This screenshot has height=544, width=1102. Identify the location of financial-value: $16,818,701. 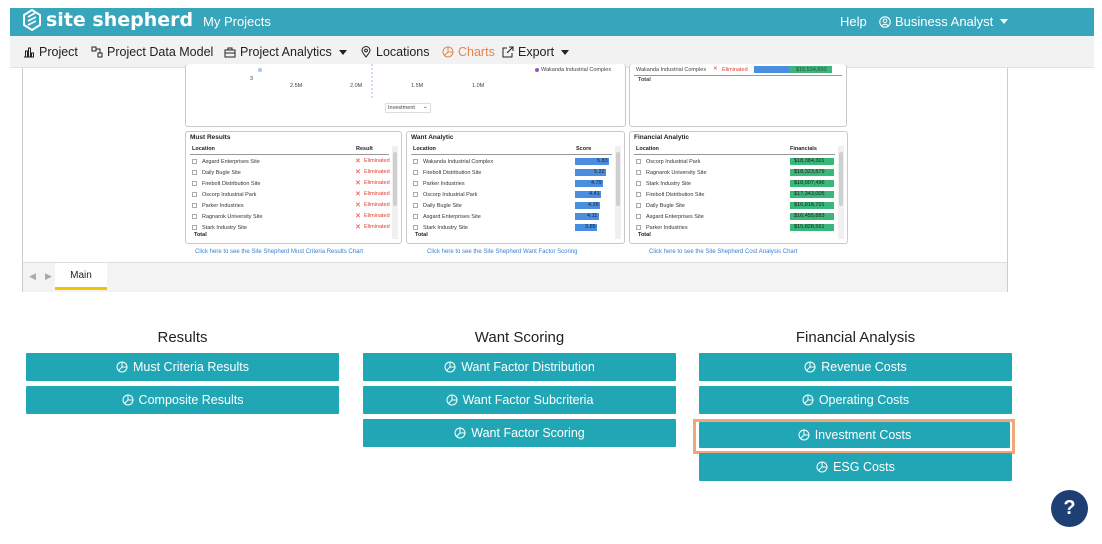
(809, 205).